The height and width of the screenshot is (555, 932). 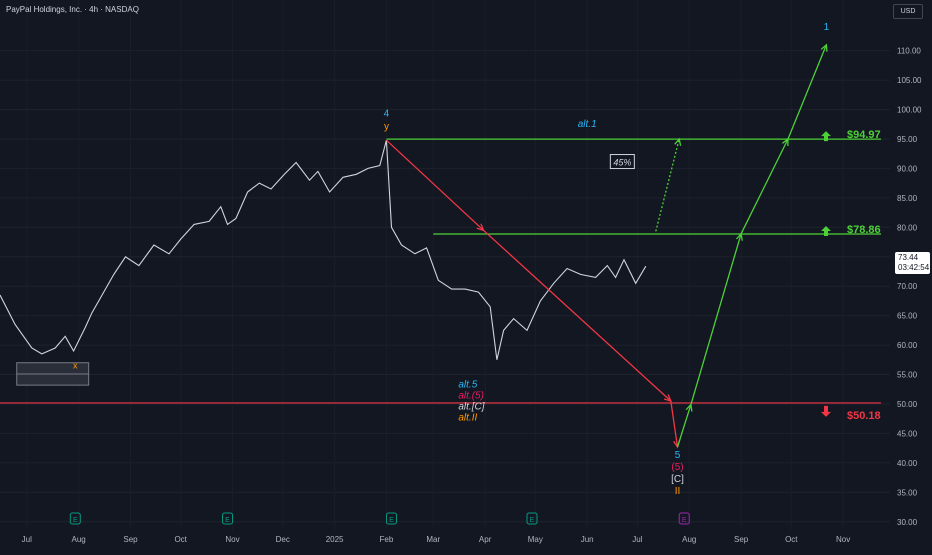 What do you see at coordinates (471, 395) in the screenshot?
I see `wave-label-alt-stack: alt.(5)` at bounding box center [471, 395].